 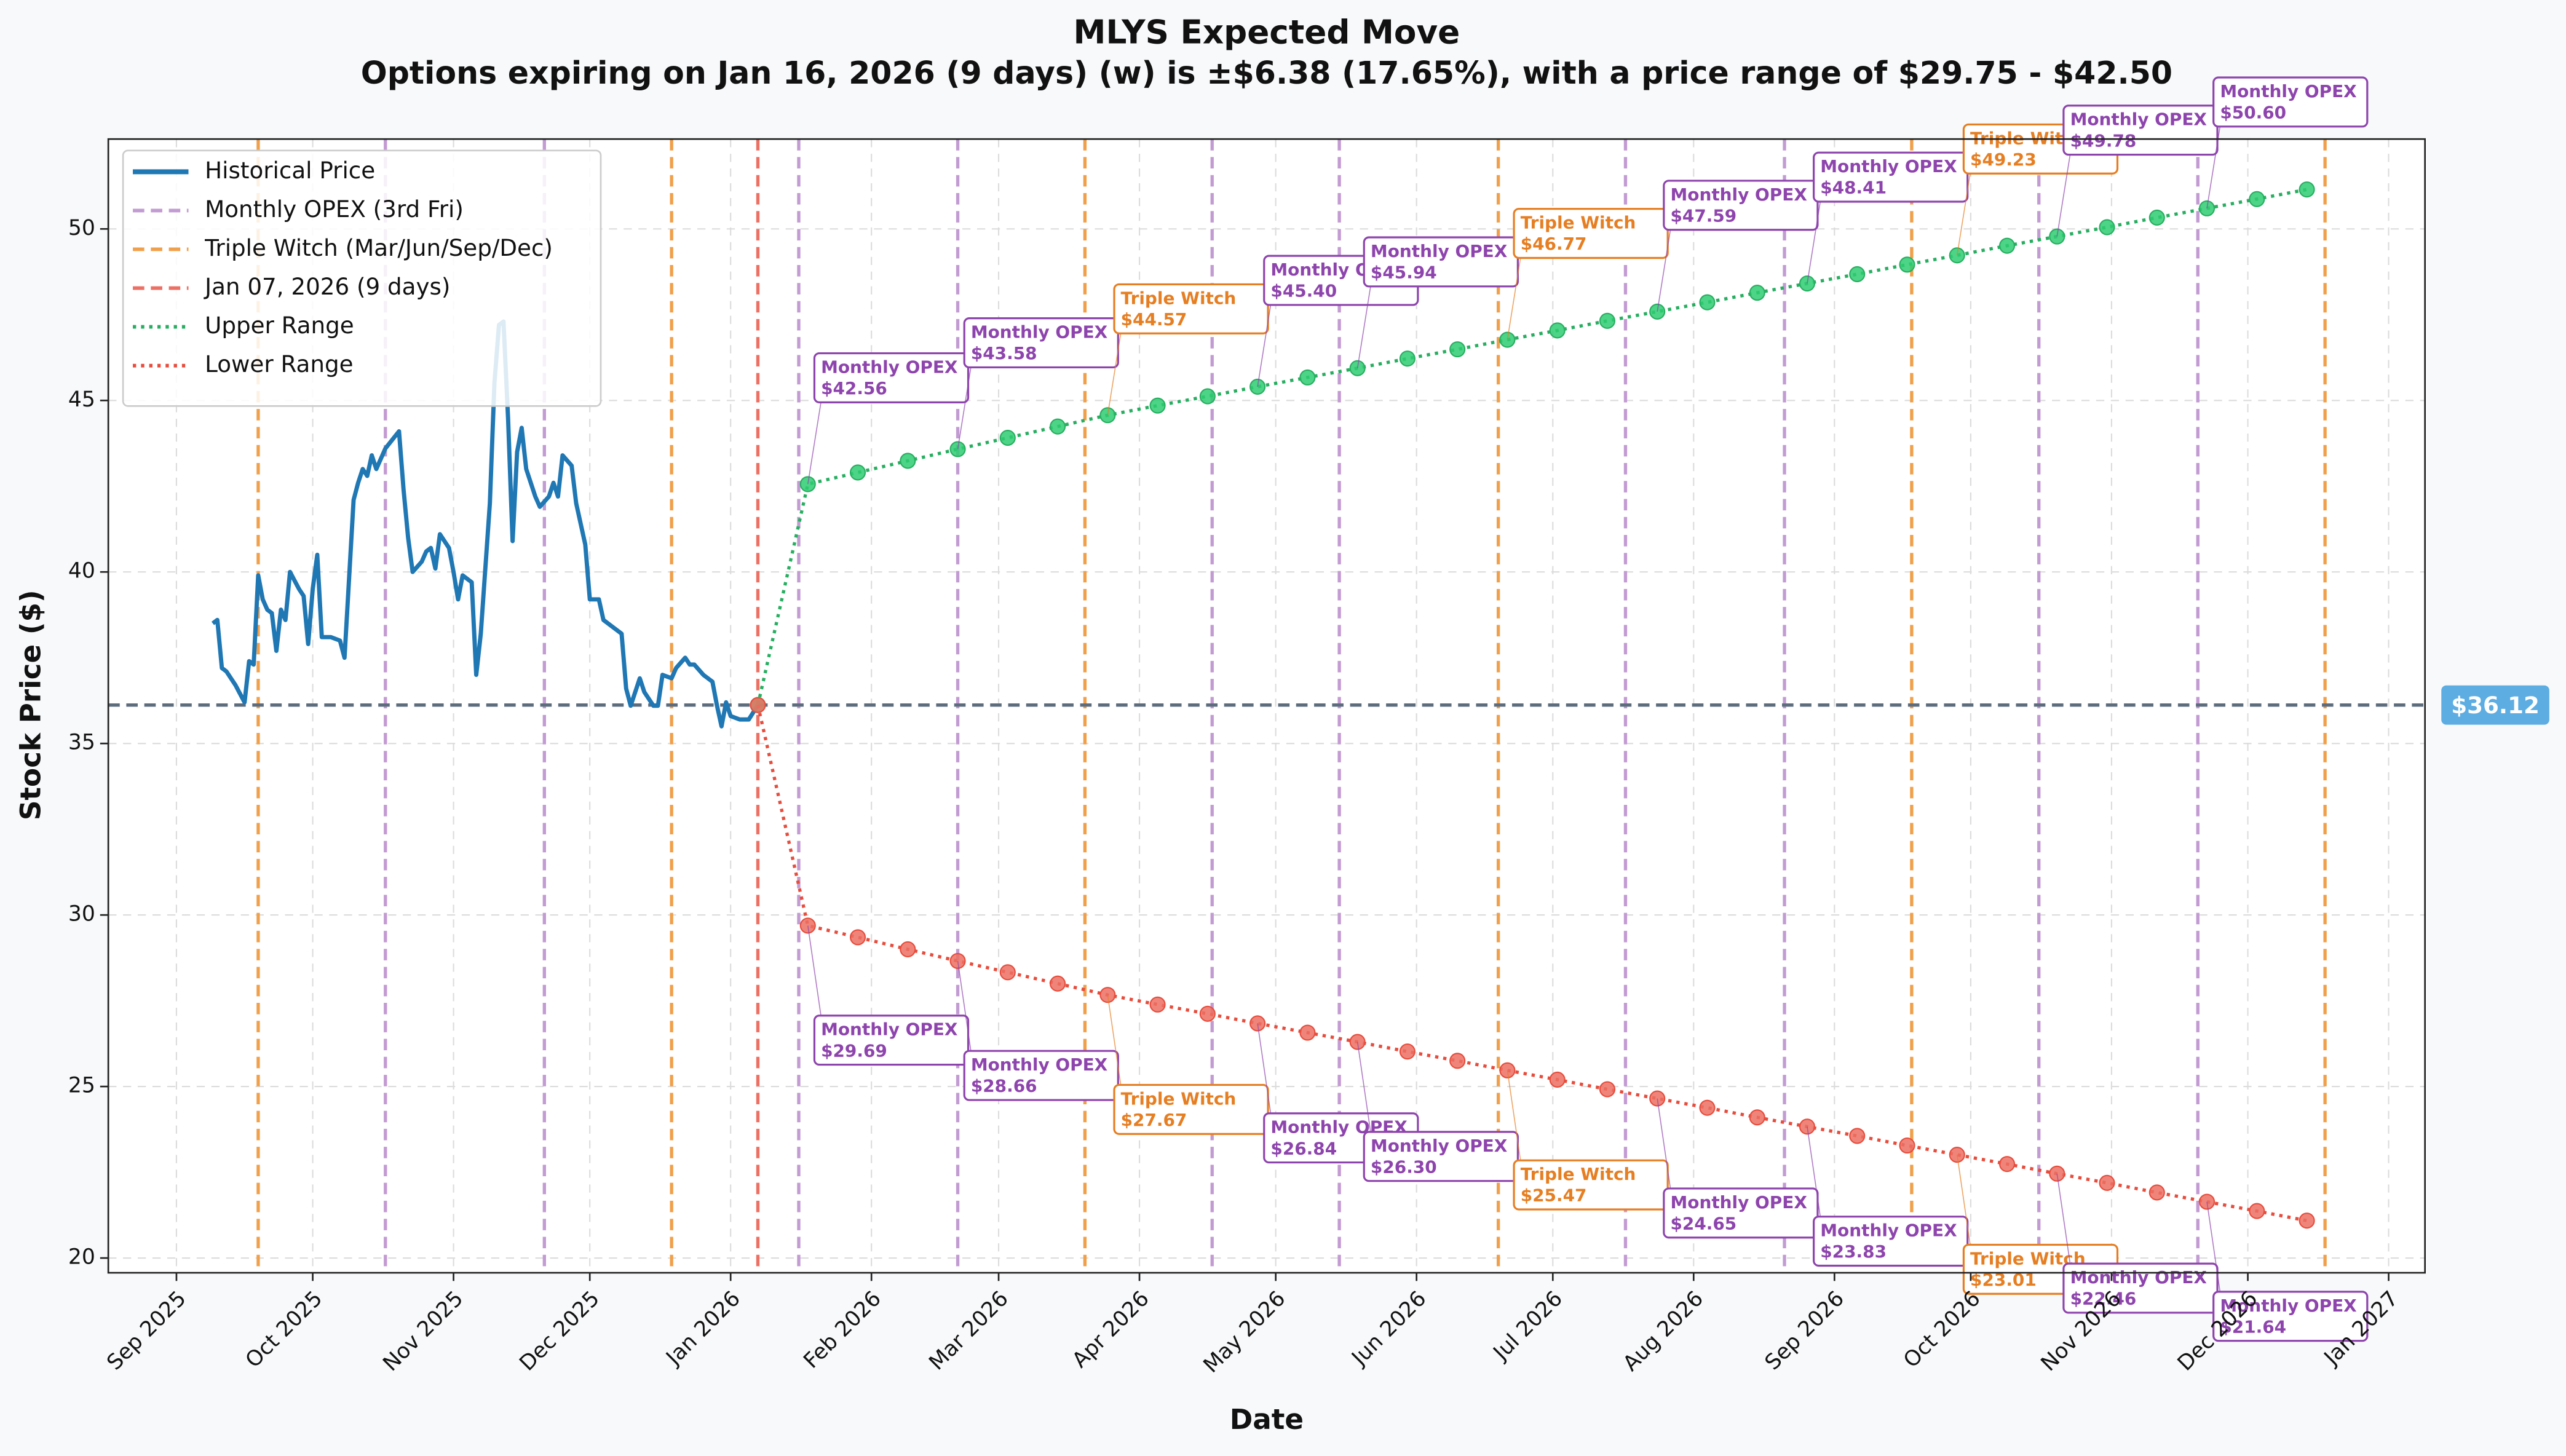 I want to click on y-tick-label: 50, so click(x=81, y=228).